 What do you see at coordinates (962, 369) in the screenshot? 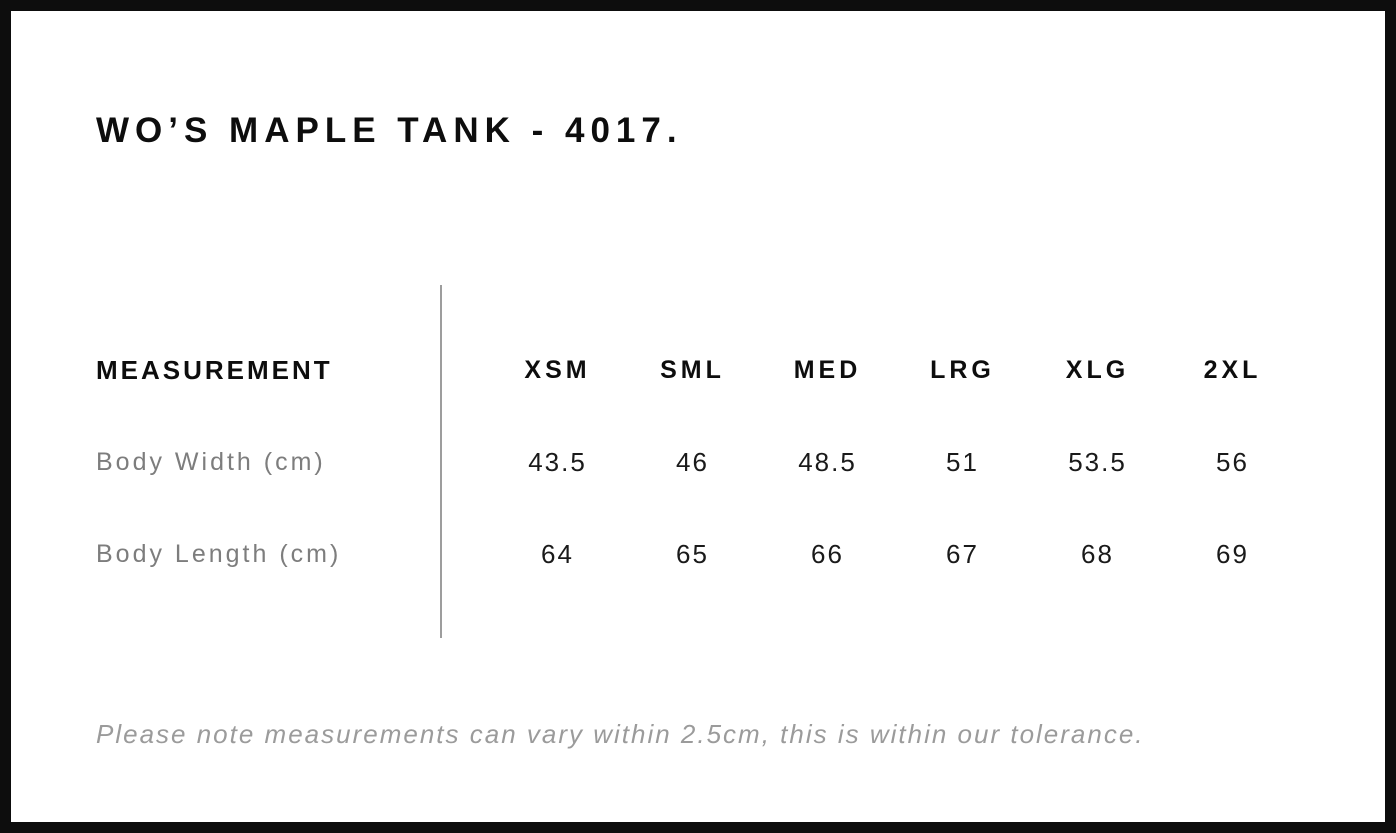
I see `size-column-header-lrg: LRG` at bounding box center [962, 369].